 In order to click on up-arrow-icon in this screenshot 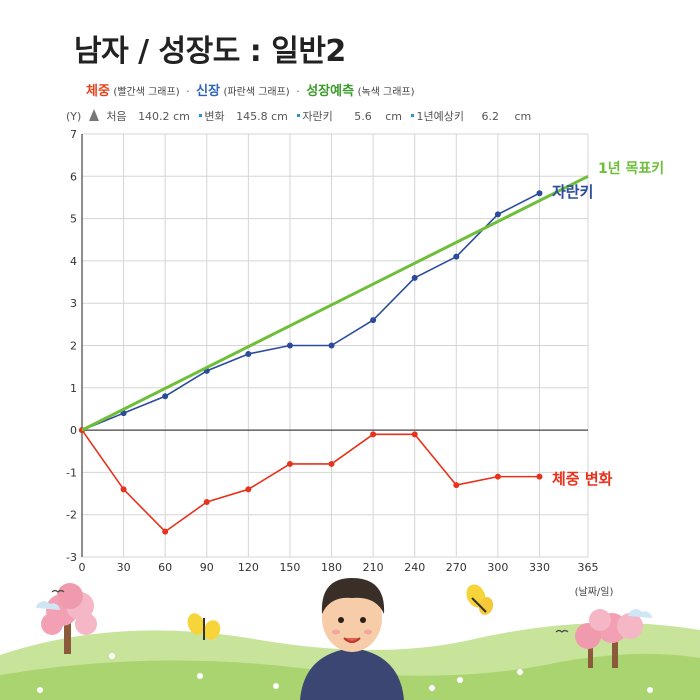, I will do `click(93, 115)`.